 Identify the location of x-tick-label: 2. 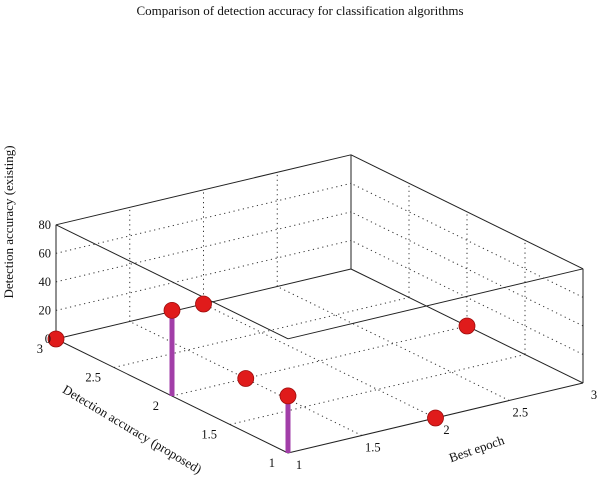
(446, 430).